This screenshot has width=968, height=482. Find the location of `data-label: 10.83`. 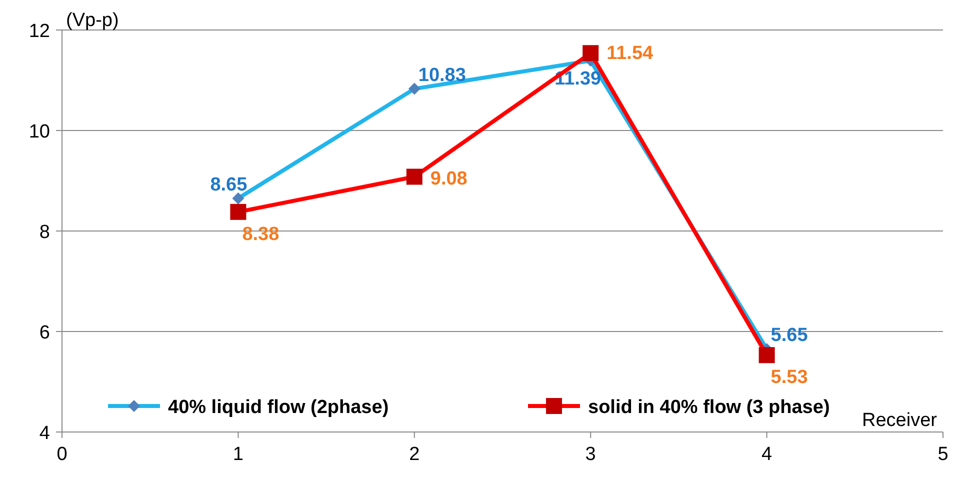

data-label: 10.83 is located at coordinates (442, 75).